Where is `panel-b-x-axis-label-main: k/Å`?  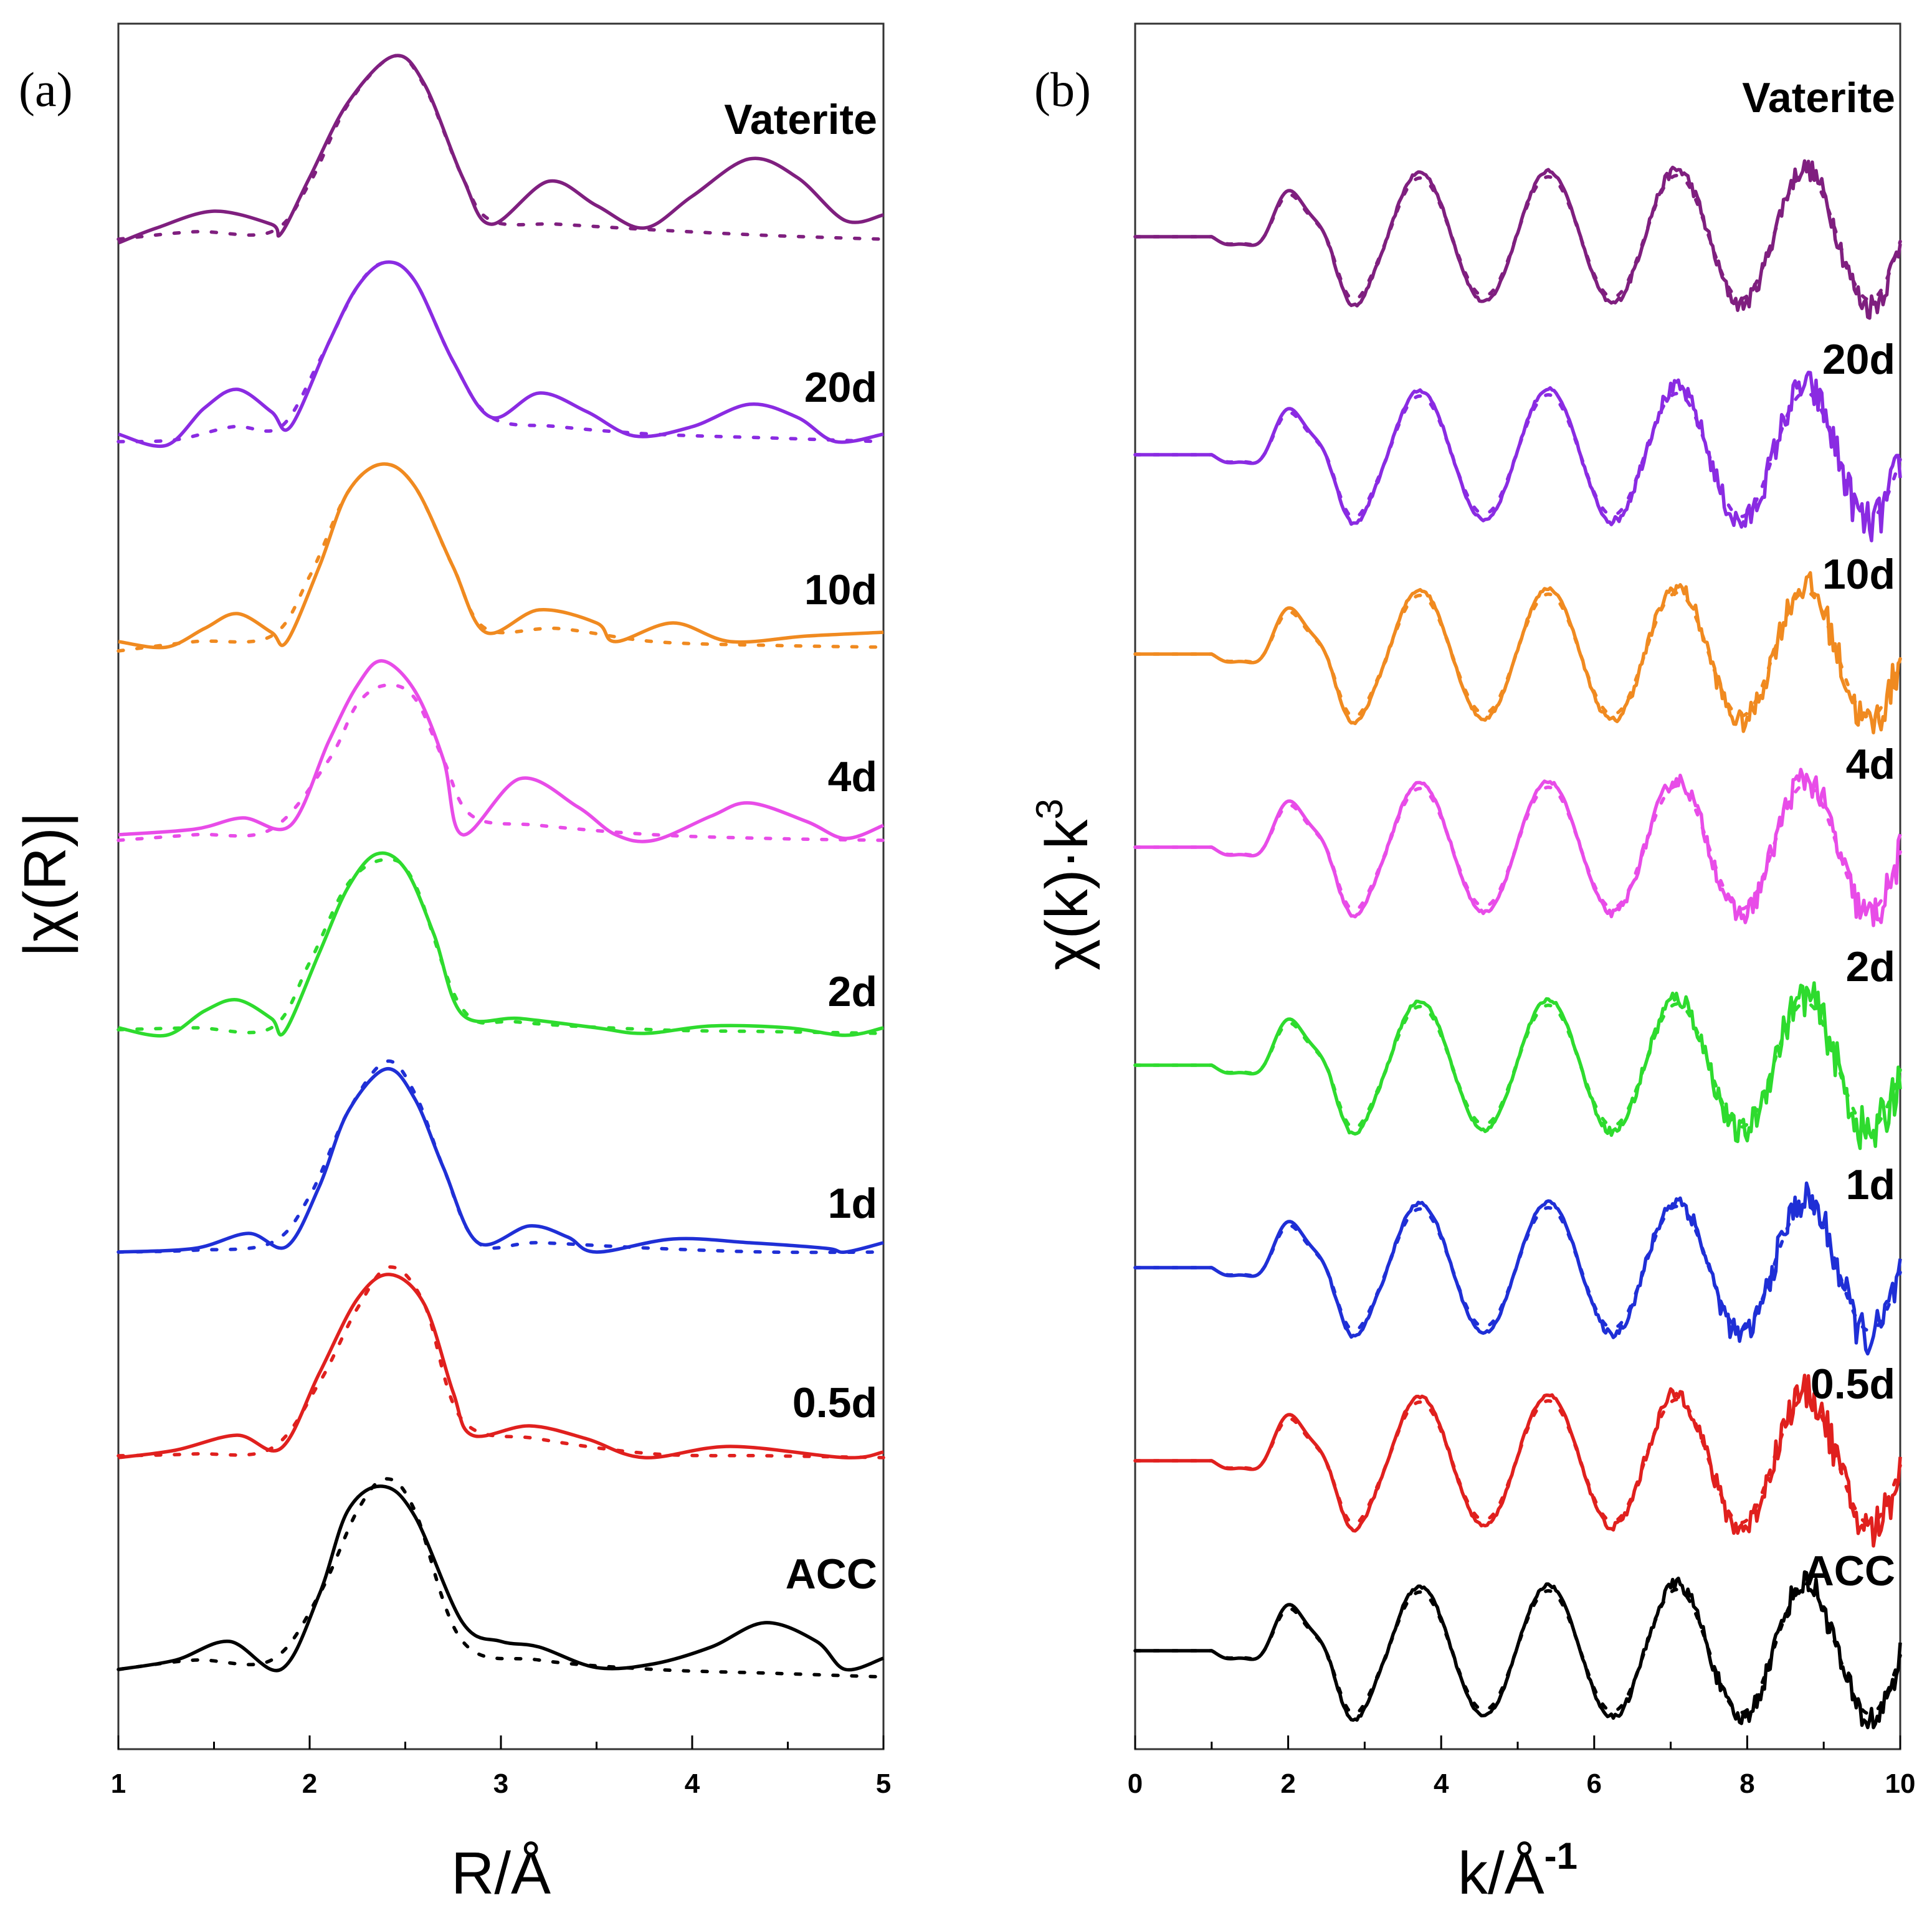 panel-b-x-axis-label-main: k/Å is located at coordinates (1501, 1873).